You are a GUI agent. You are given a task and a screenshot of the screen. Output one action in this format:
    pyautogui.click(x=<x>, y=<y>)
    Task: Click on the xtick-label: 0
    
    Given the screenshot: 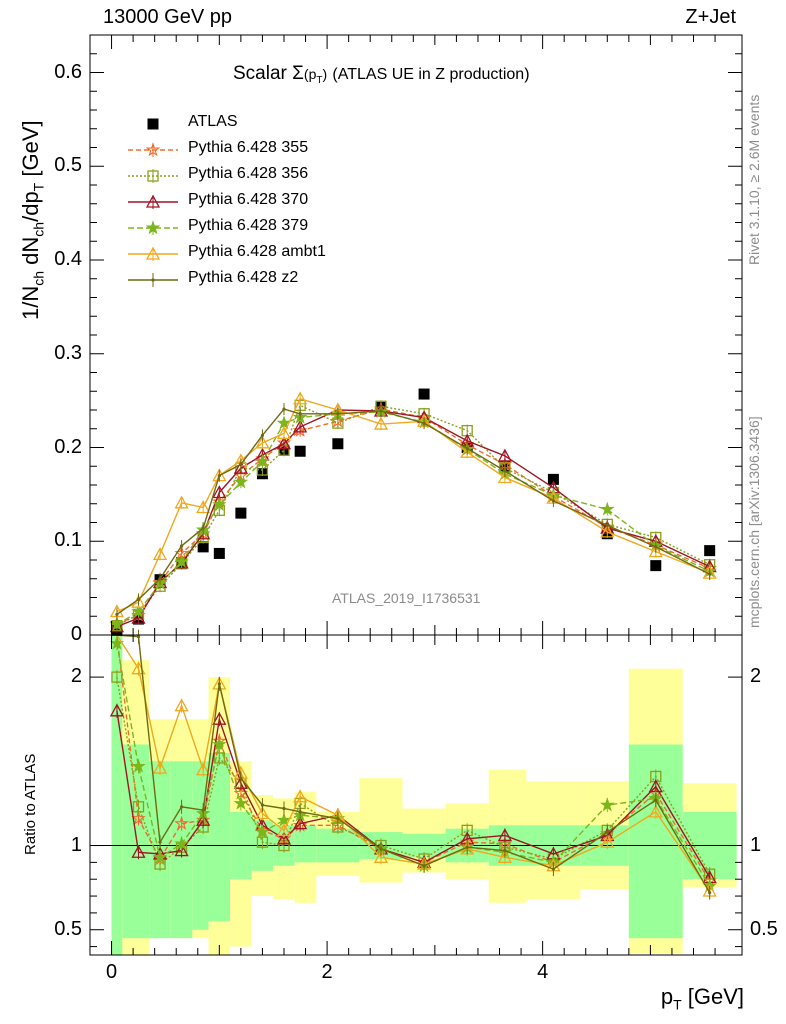 What is the action you would take?
    pyautogui.click(x=111, y=972)
    